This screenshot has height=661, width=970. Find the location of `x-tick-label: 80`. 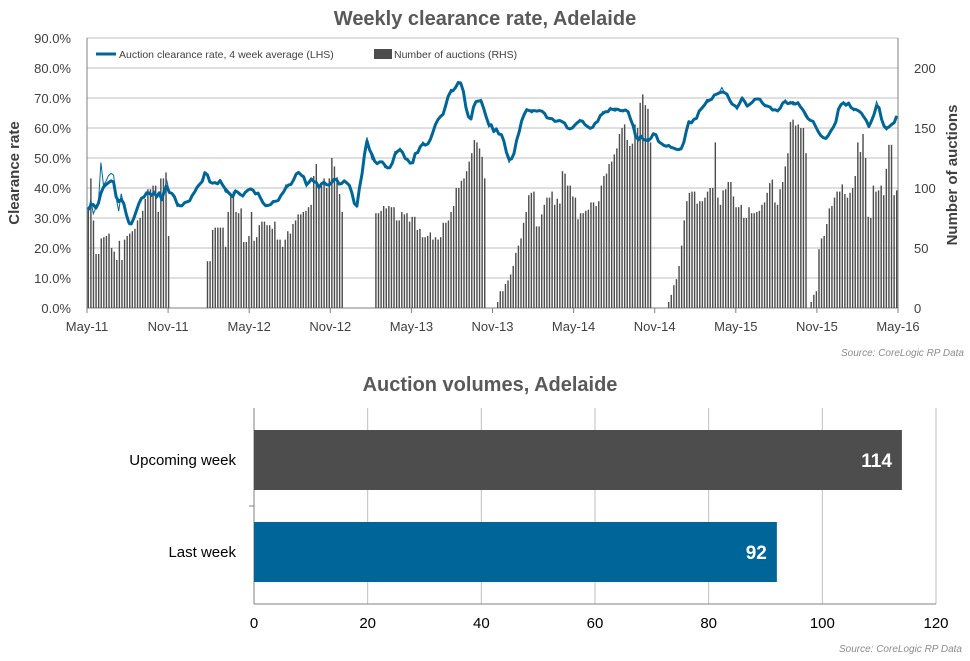

x-tick-label: 80 is located at coordinates (708, 623).